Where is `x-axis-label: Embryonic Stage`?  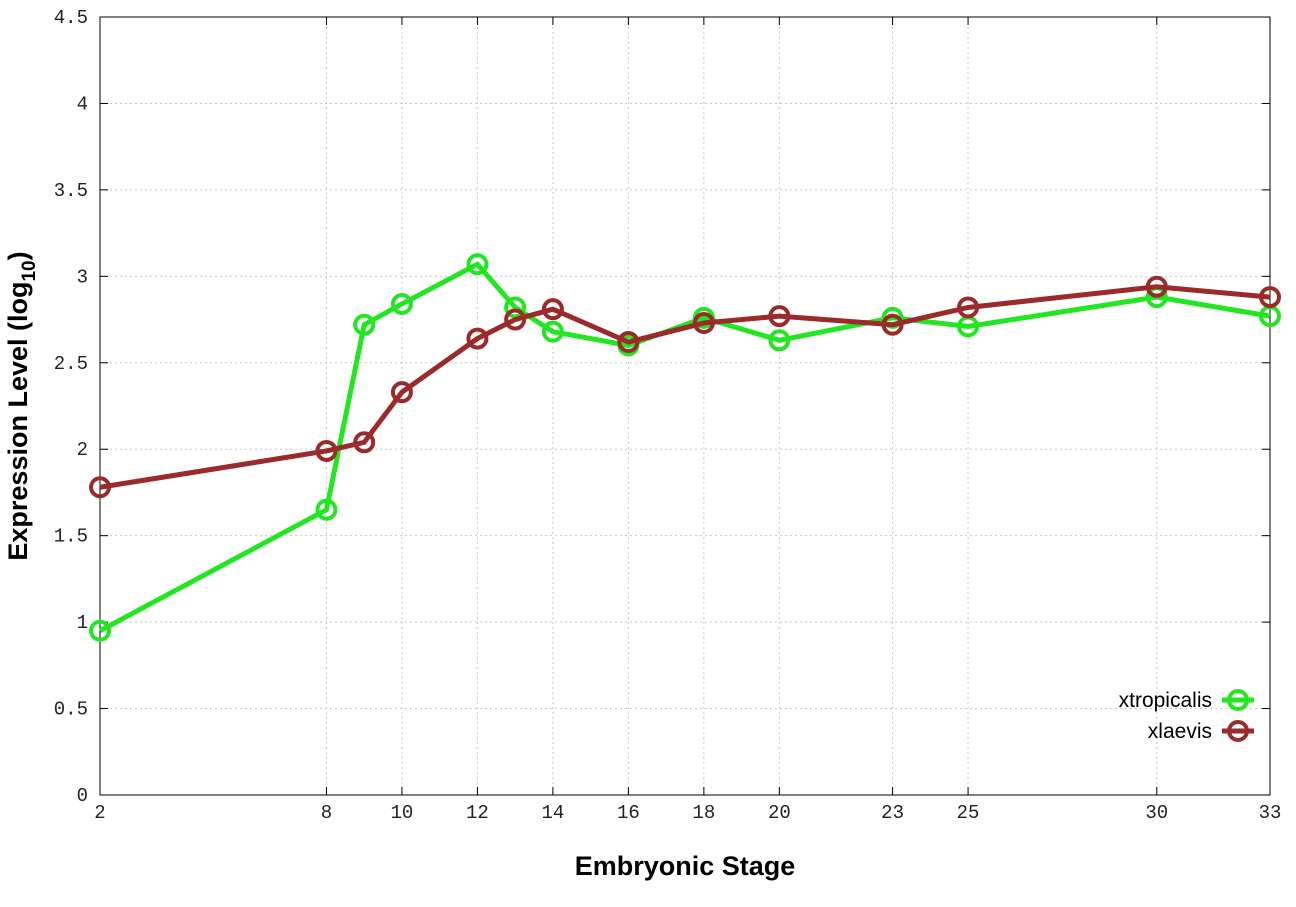 x-axis-label: Embryonic Stage is located at coordinates (685, 866).